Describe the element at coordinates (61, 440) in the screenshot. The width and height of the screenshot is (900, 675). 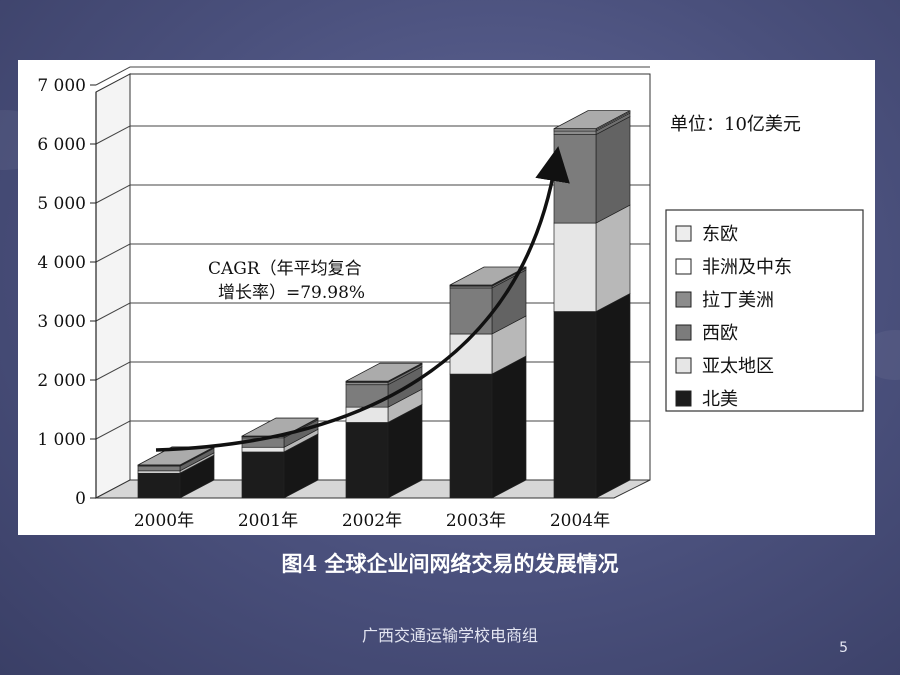
I see `y-tick-label: 1 000` at that location.